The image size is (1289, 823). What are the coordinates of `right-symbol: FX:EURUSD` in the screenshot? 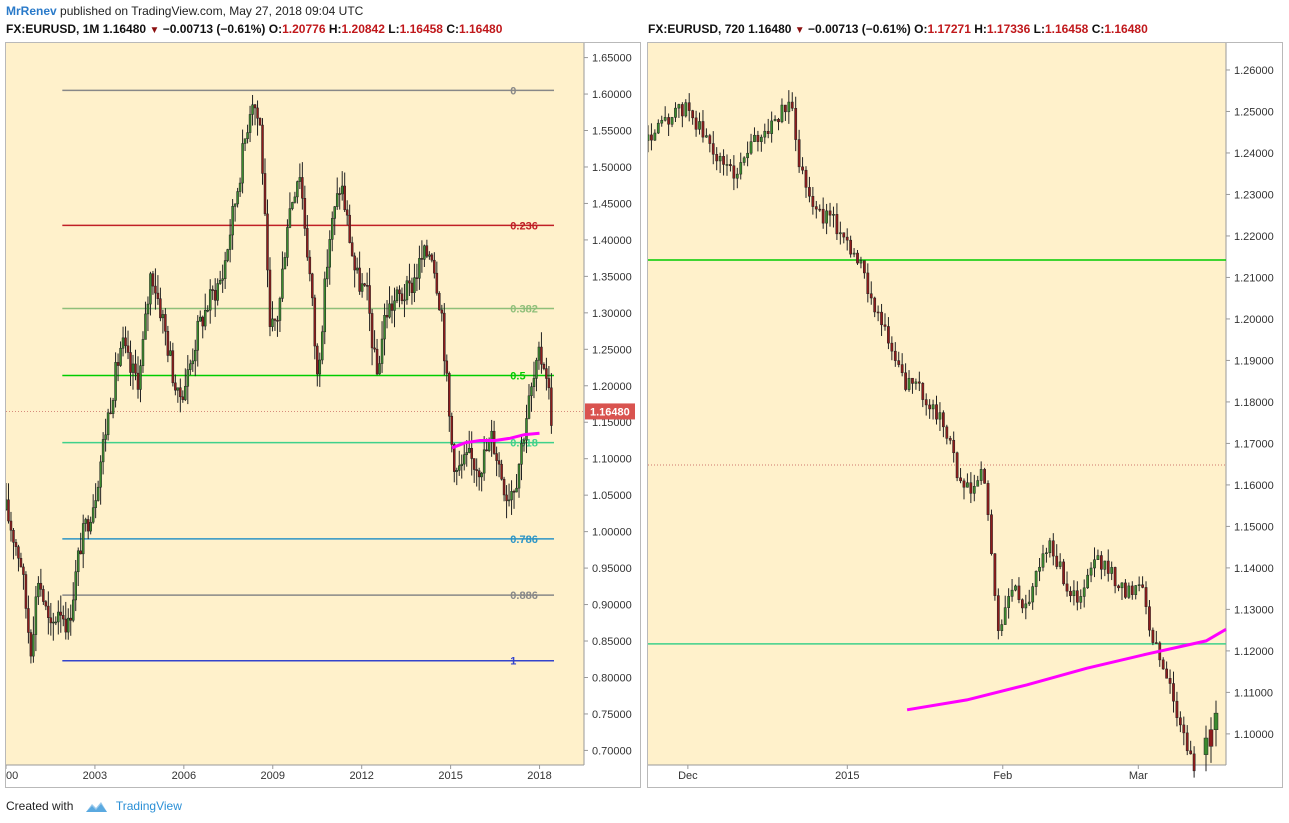 It's located at (683, 29).